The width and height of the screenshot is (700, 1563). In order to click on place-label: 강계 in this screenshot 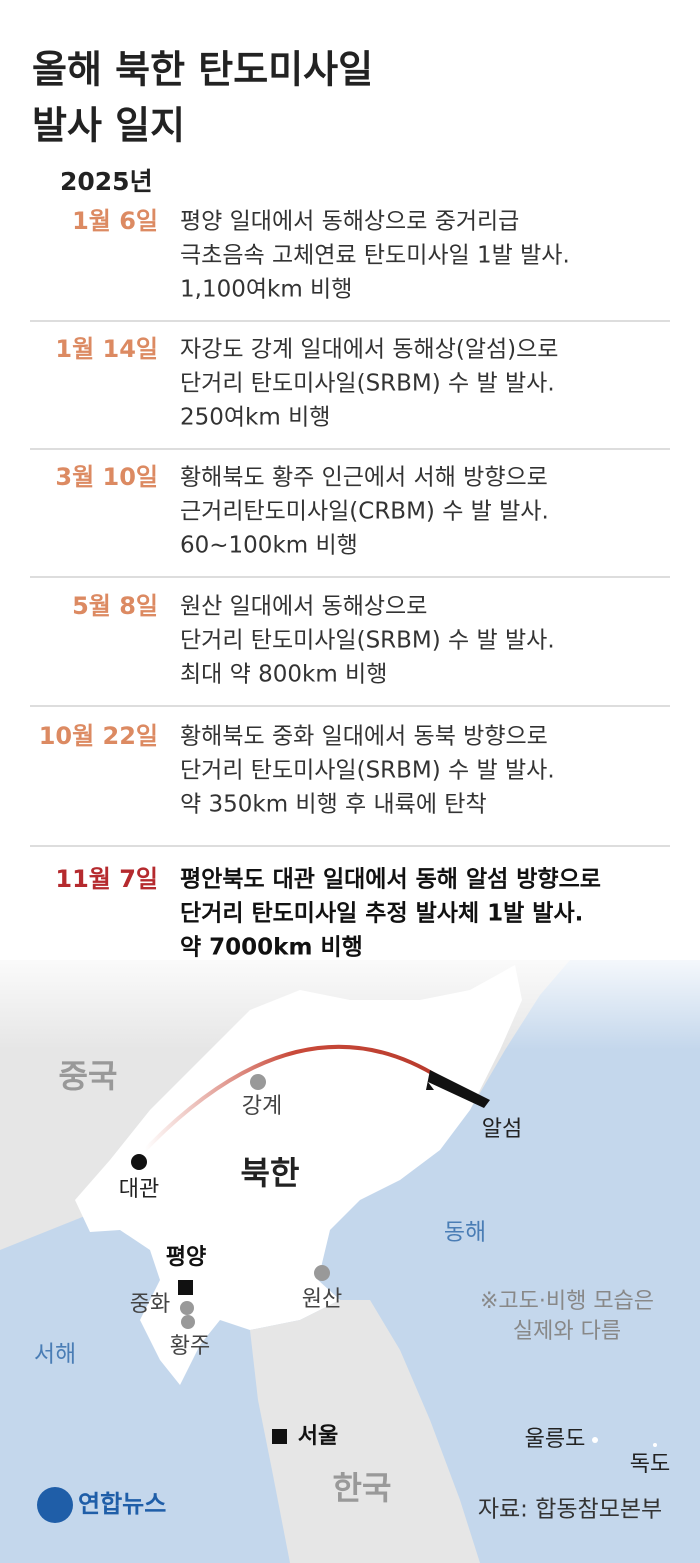, I will do `click(262, 1106)`.